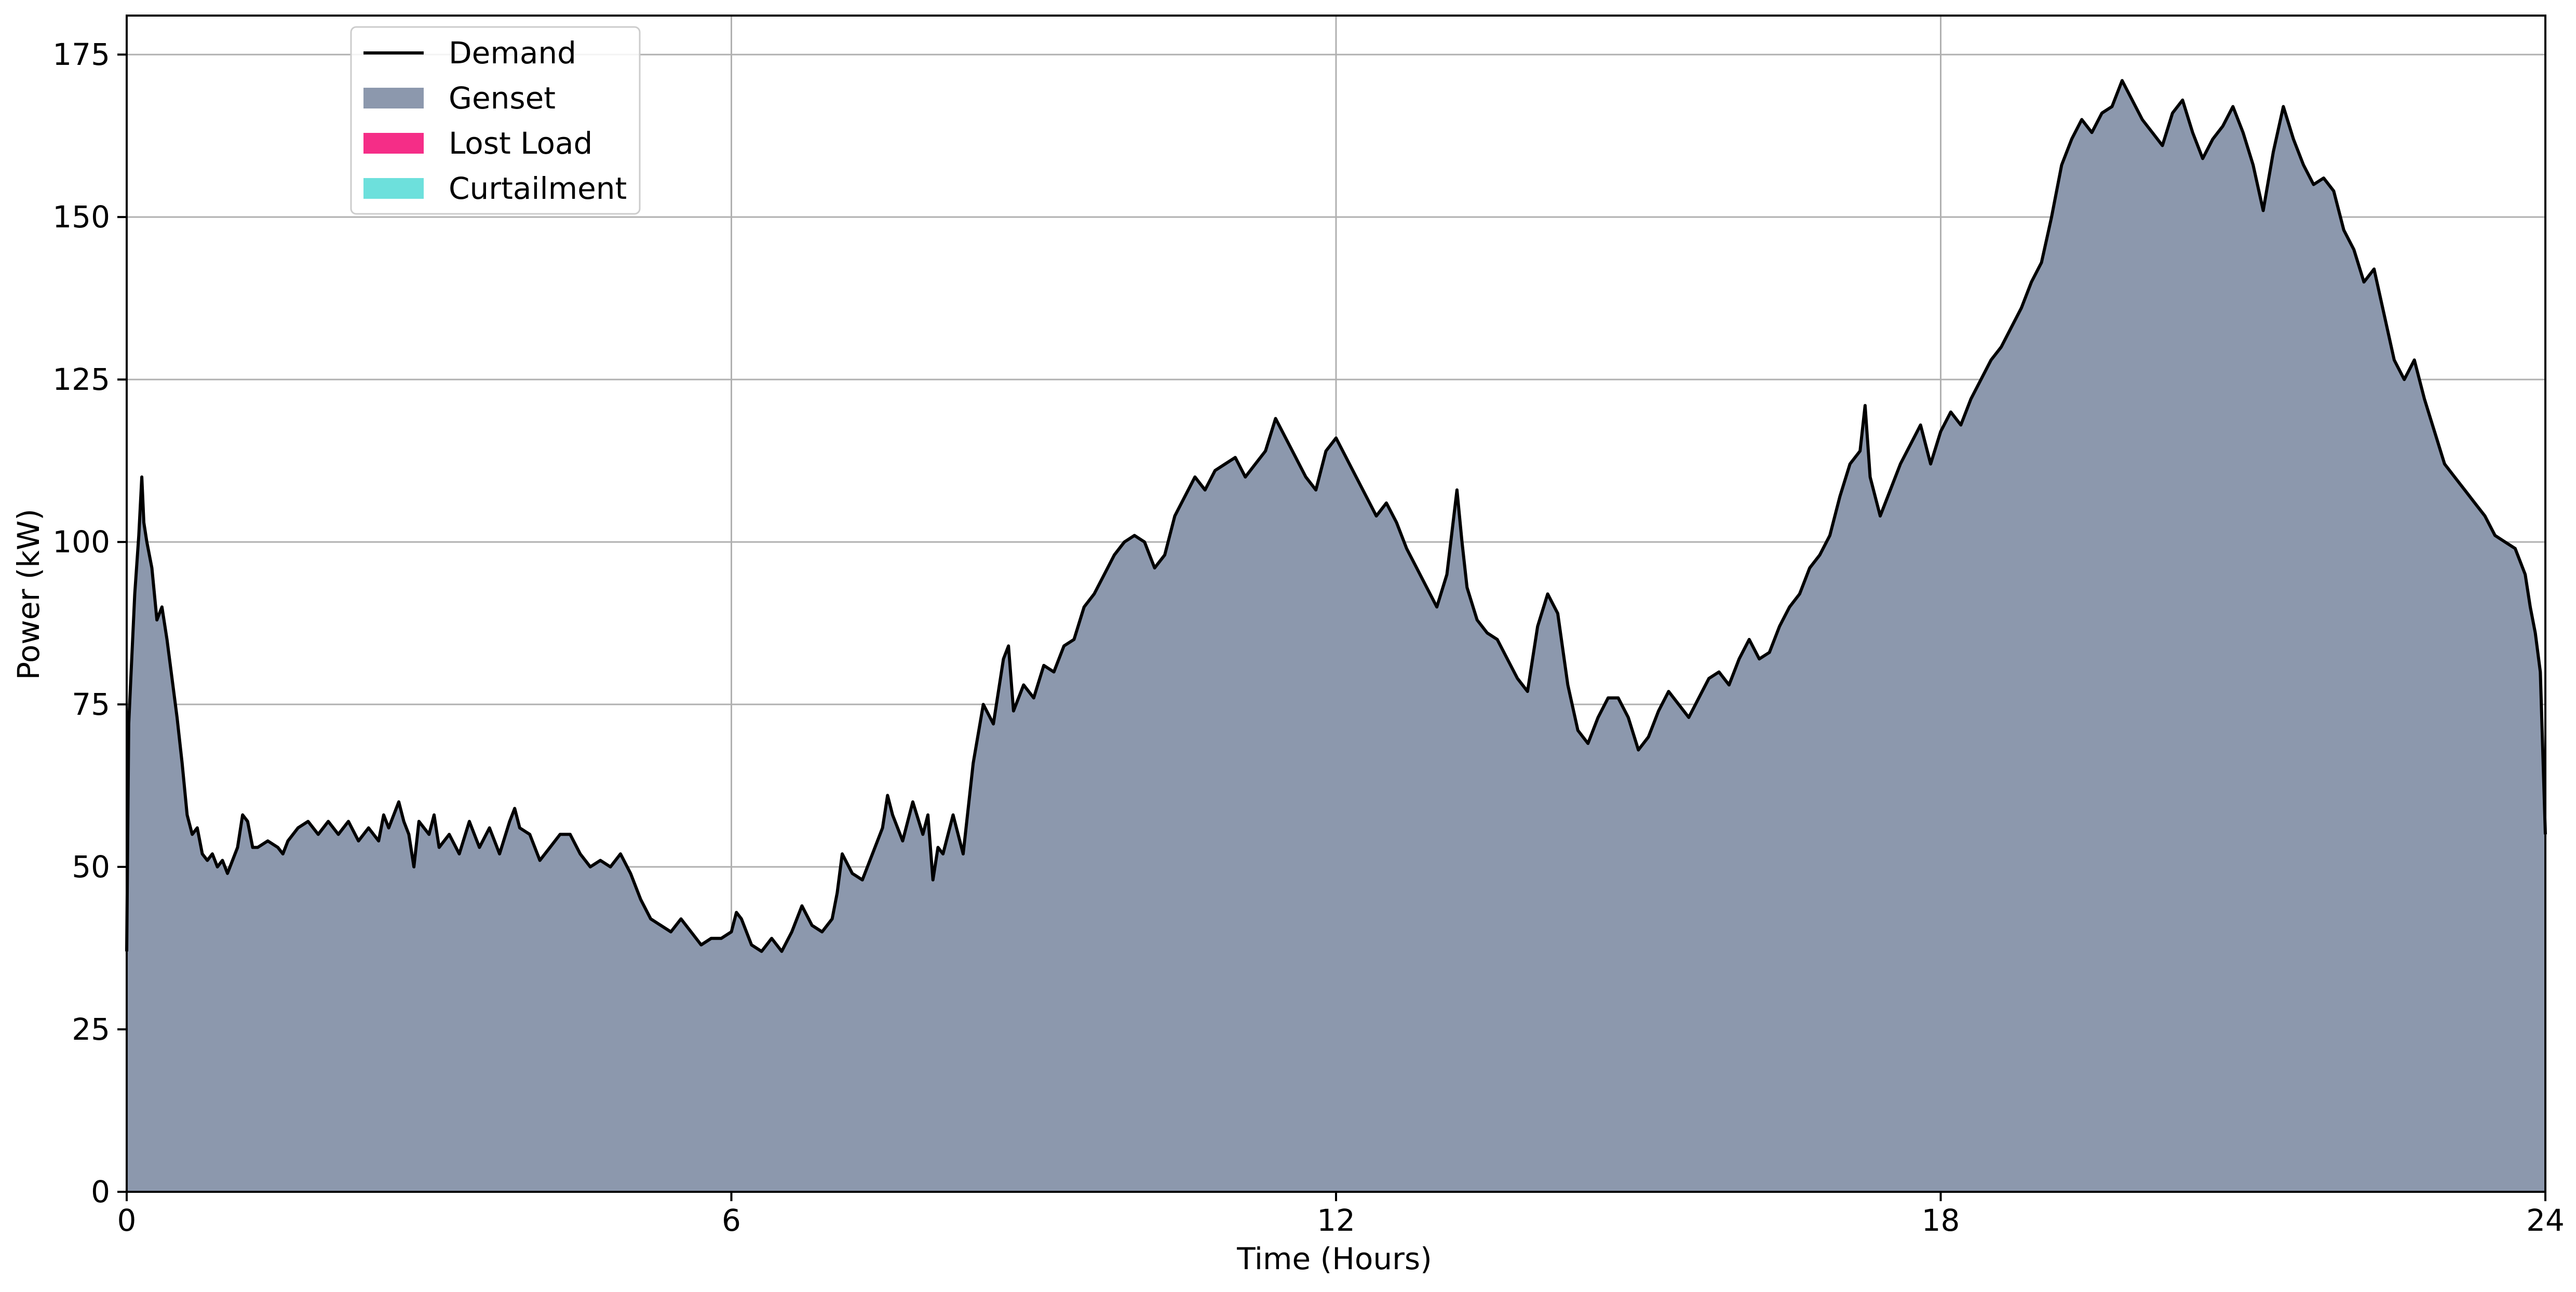 The height and width of the screenshot is (1292, 2576). Describe the element at coordinates (1336, 1220) in the screenshot. I see `x-tick-label: 12` at that location.